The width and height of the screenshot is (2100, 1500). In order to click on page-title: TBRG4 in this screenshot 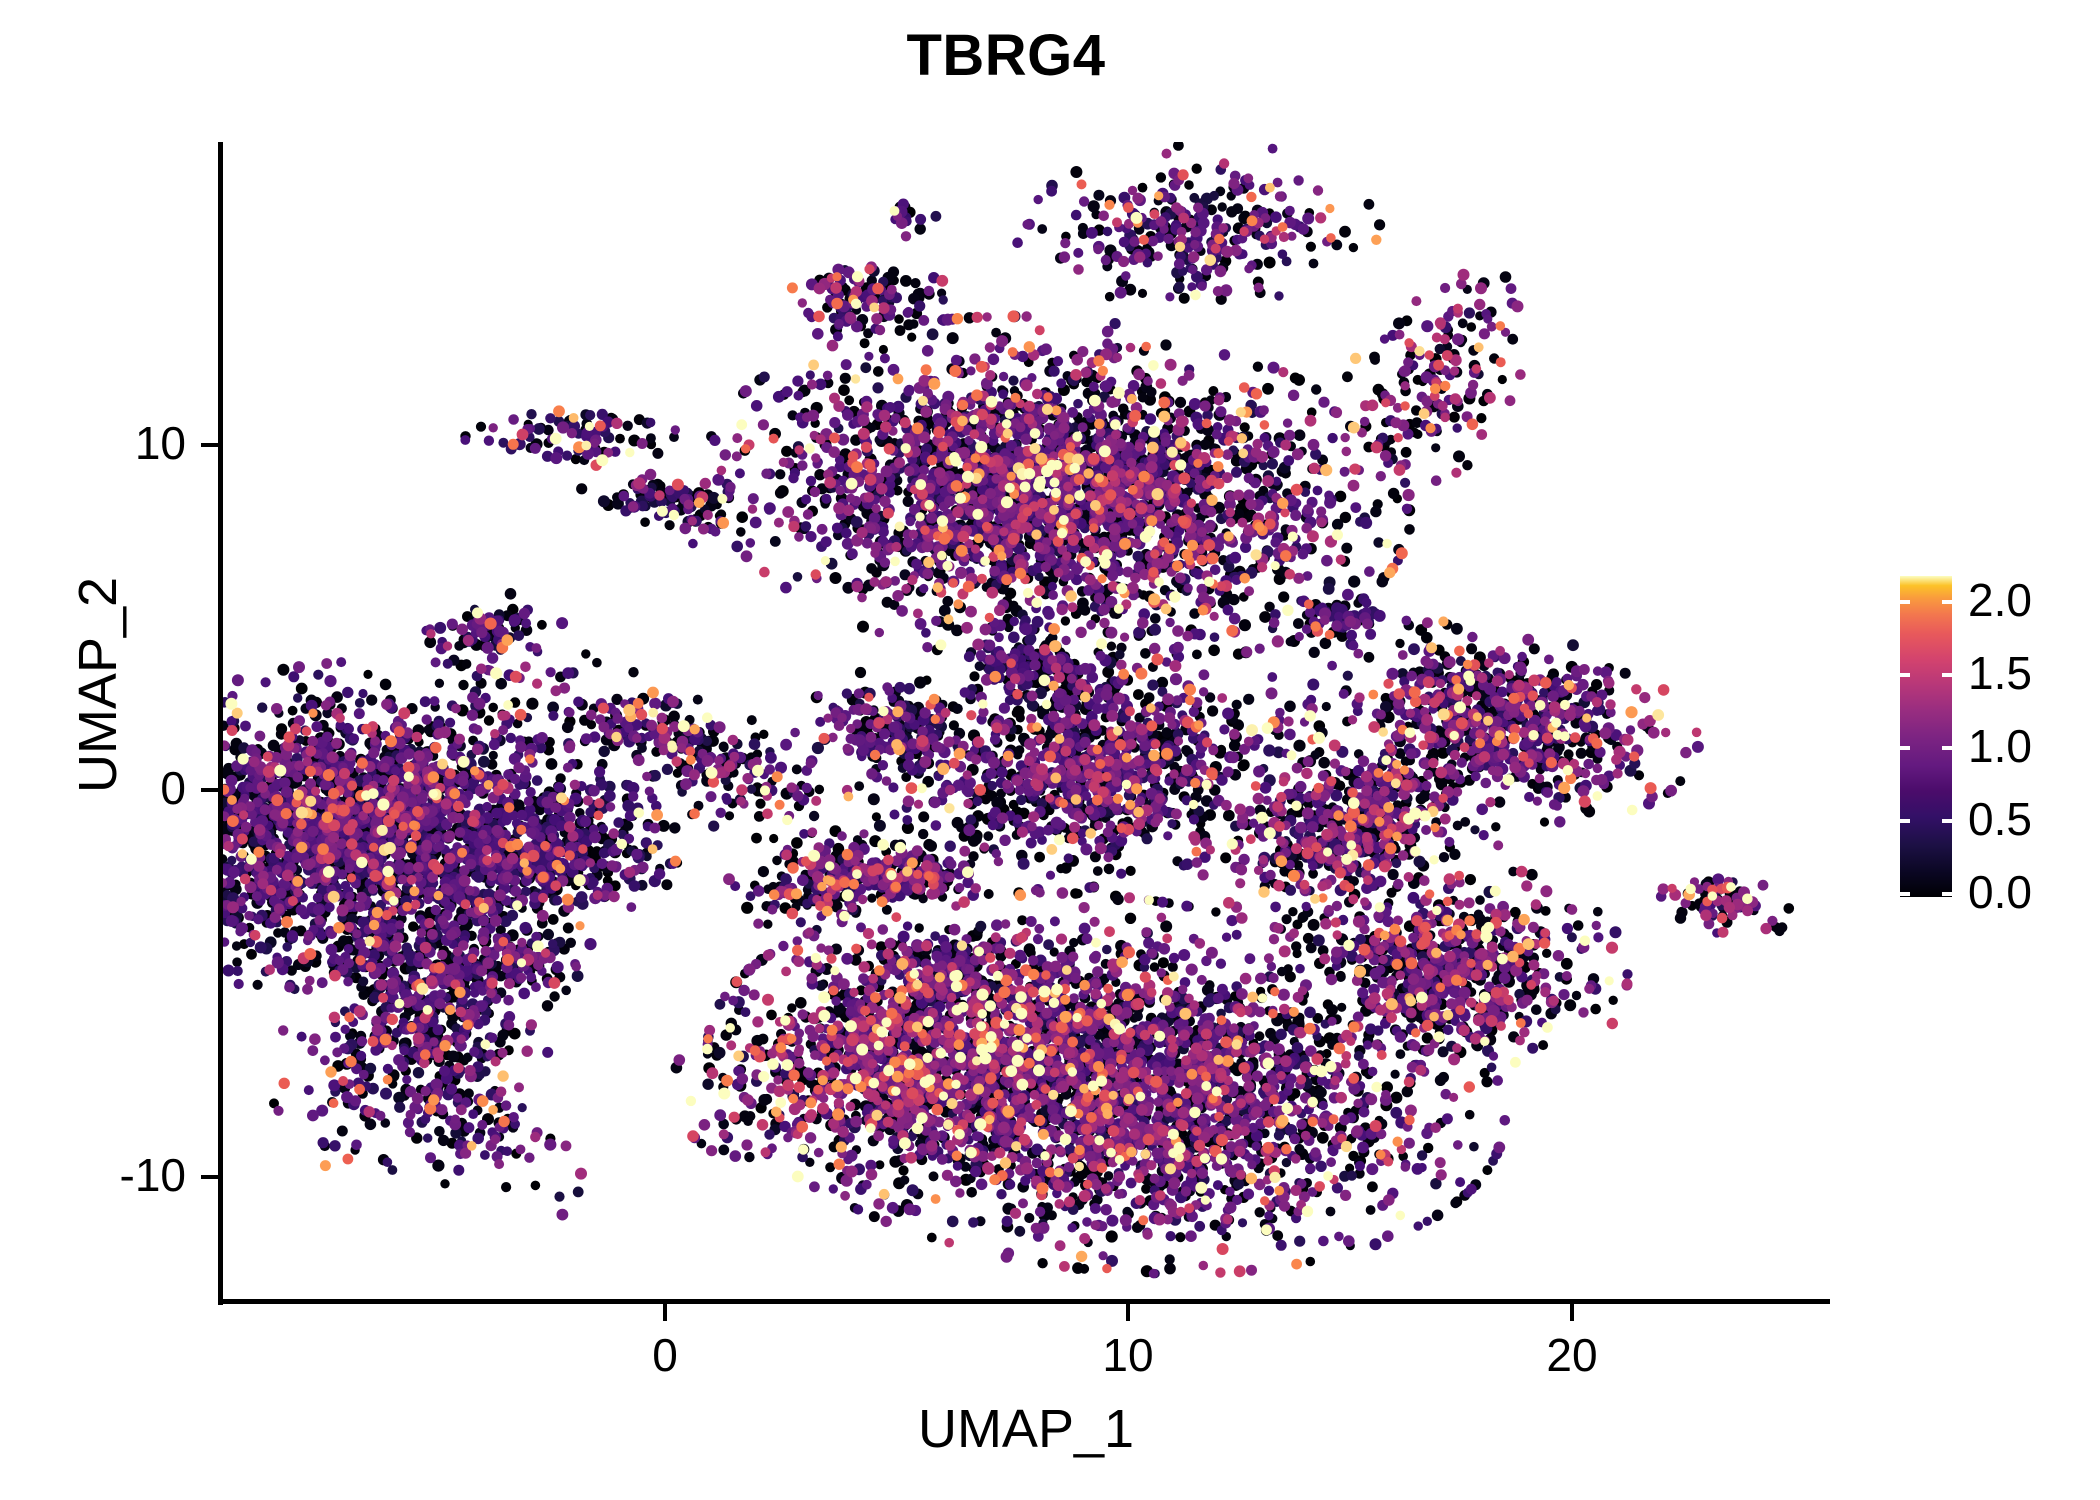, I will do `click(1006, 55)`.